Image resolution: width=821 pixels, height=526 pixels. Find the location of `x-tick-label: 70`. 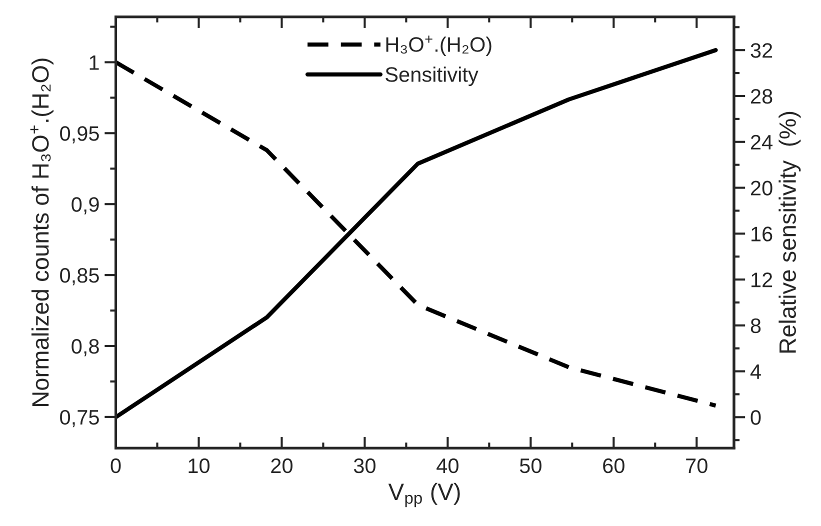

x-tick-label: 70 is located at coordinates (697, 466).